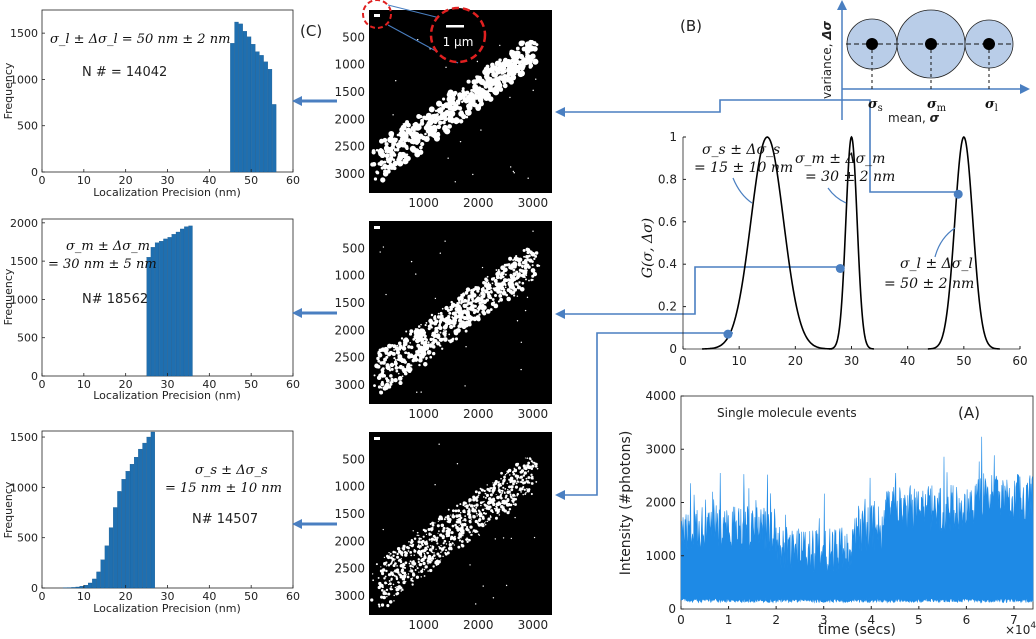 The width and height of the screenshot is (1036, 639). Describe the element at coordinates (42, 180) in the screenshot. I see `x-tick-label: 0` at that location.